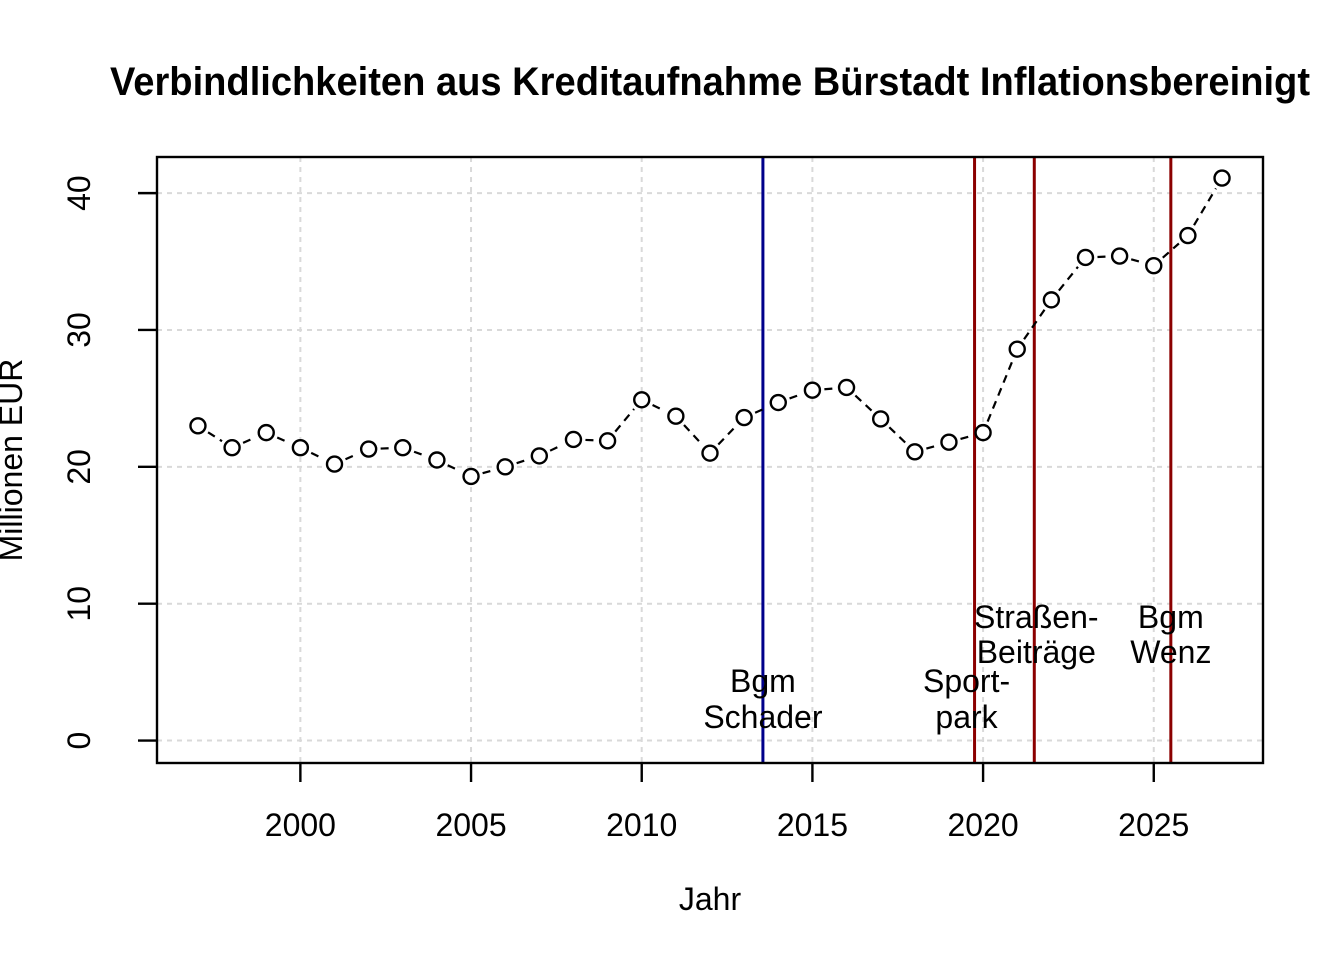  Describe the element at coordinates (1051, 300) in the screenshot. I see `data-point-2022` at that location.